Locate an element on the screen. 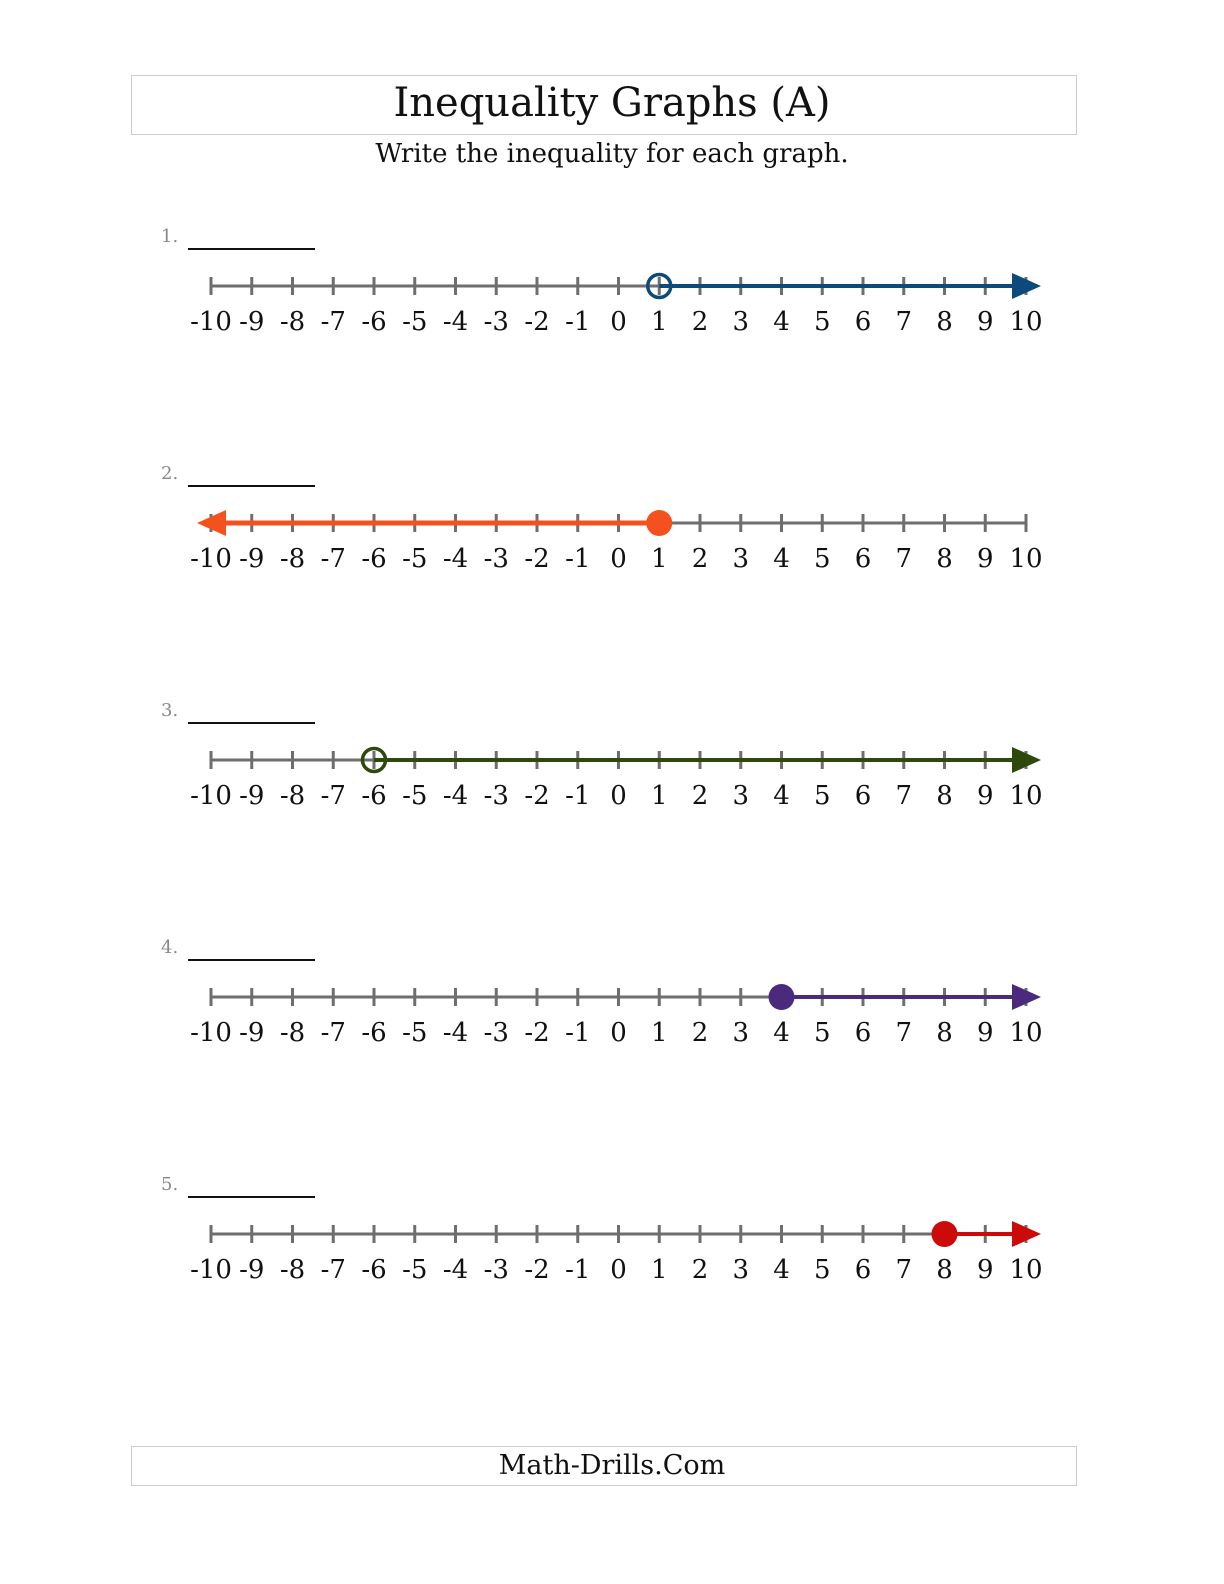 Image resolution: width=1224 pixels, height=1584 pixels. problem-1: 1. -10 -9 -8 -7 -6 -5 -4 -3 -2 -1 0 1 2 3 4 5 6 7 8 9 10 is located at coordinates (612, 326).